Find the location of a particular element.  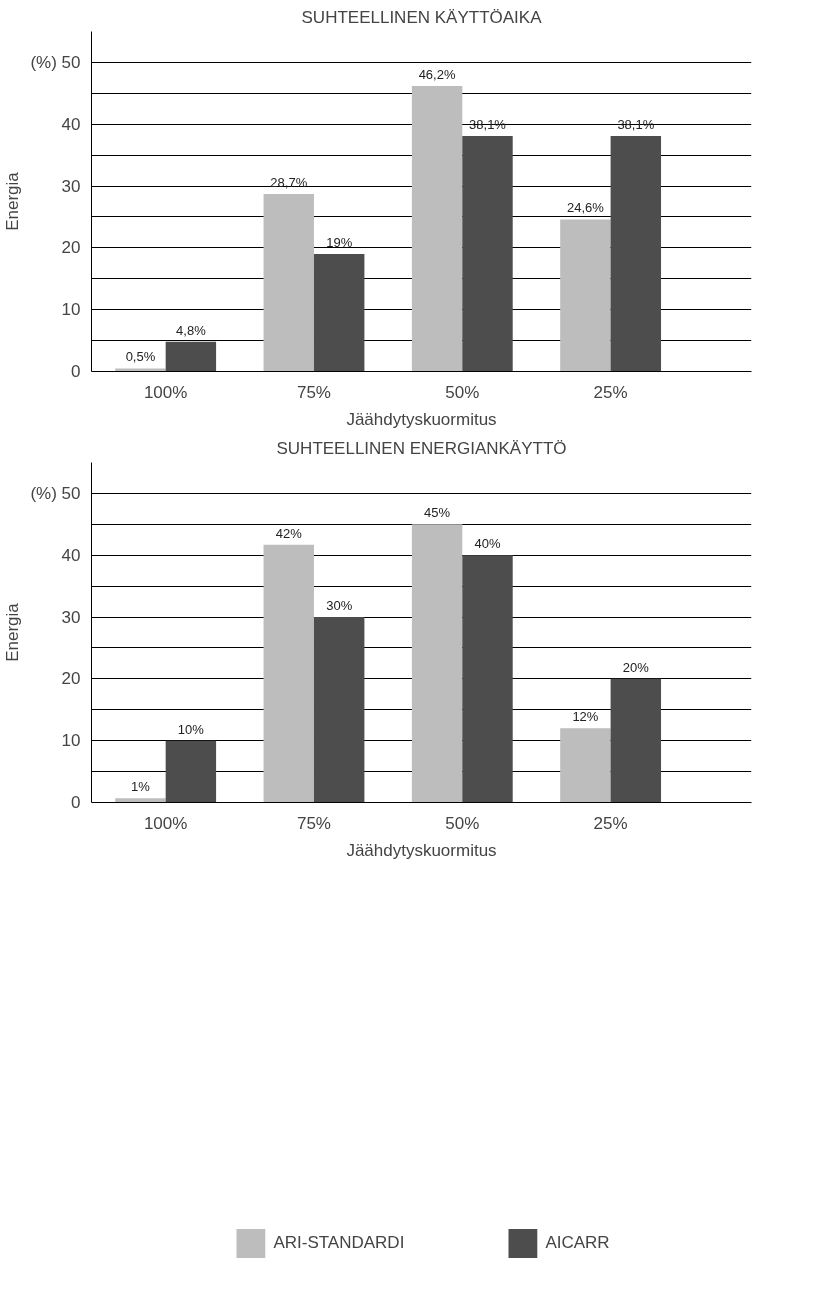

data-label: 1% is located at coordinates (141, 787).